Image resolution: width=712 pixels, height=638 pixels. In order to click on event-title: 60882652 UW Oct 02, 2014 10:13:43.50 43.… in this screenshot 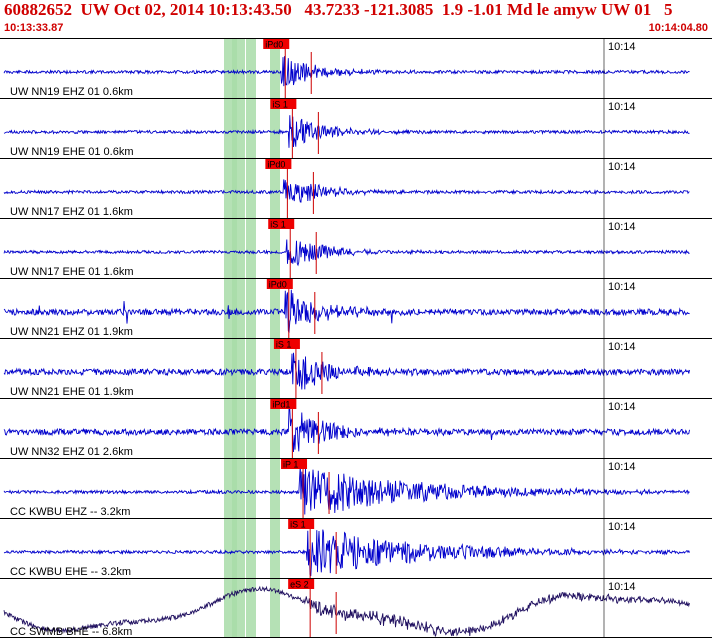, I will do `click(338, 9)`.